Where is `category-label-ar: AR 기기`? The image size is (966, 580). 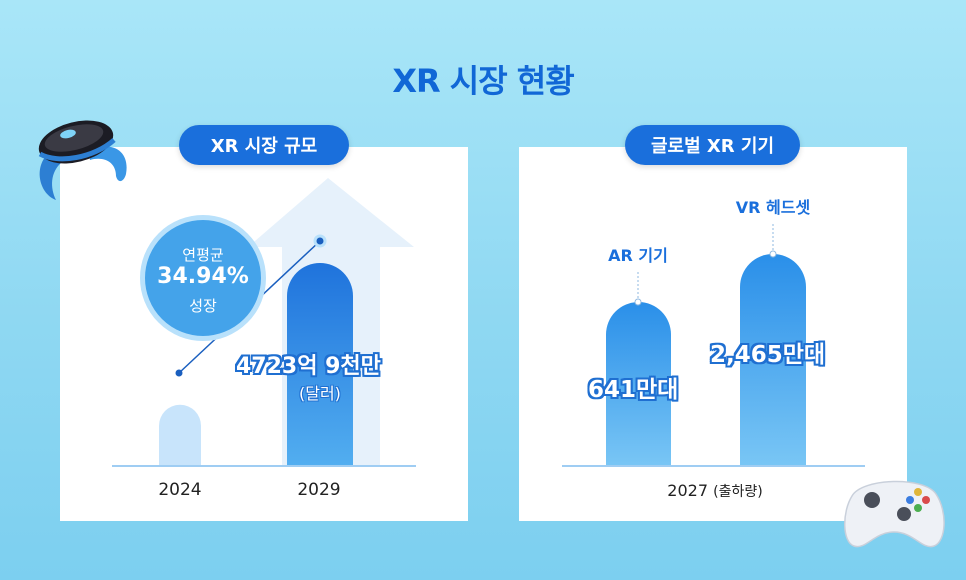
category-label-ar: AR 기기 is located at coordinates (638, 255).